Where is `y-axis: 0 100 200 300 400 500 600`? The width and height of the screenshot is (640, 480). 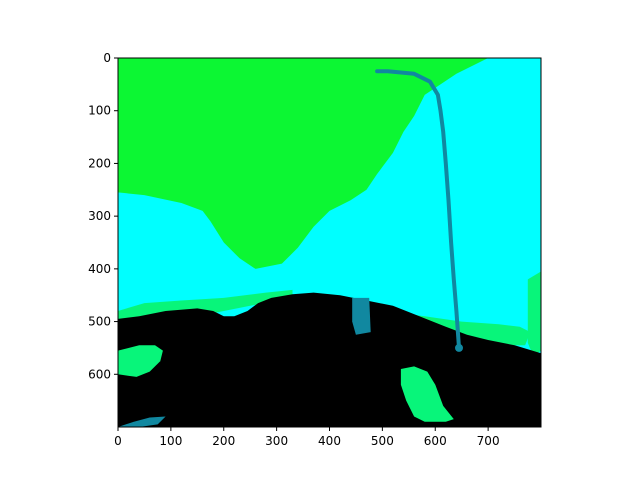 y-axis: 0 100 200 300 400 500 600 is located at coordinates (103, 216).